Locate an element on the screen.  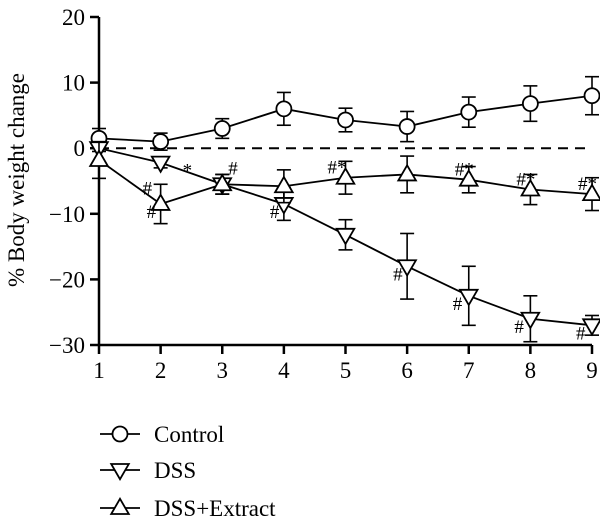
legend: Control DSS DSS+Extract is located at coordinates (188, 471).